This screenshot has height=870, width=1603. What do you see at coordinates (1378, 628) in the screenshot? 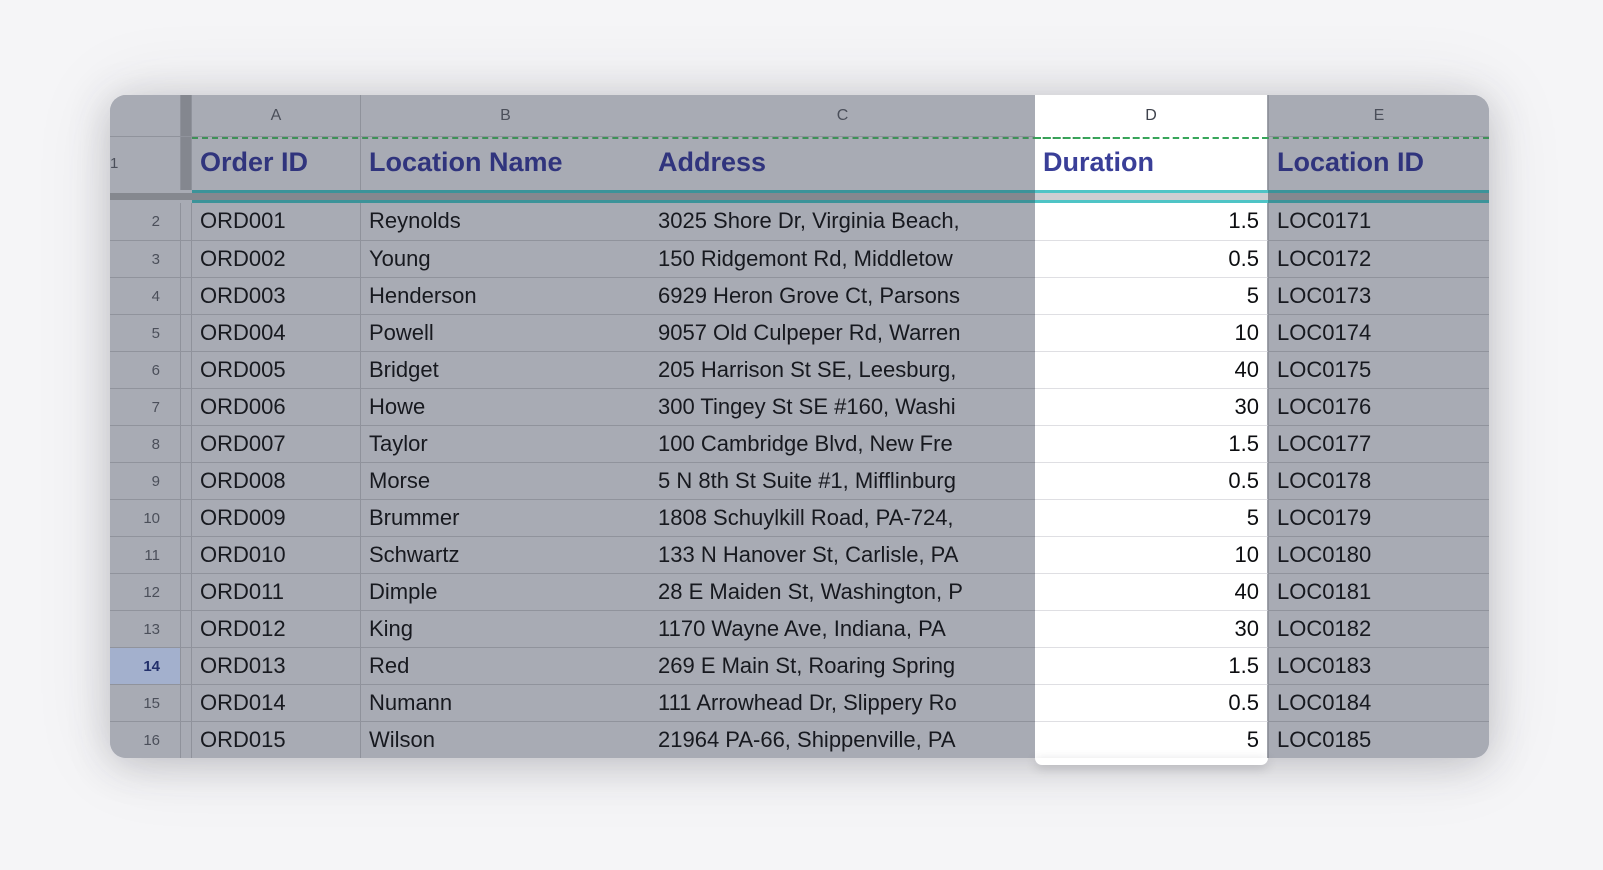
I see `cell-location-id: LOC0182` at bounding box center [1378, 628].